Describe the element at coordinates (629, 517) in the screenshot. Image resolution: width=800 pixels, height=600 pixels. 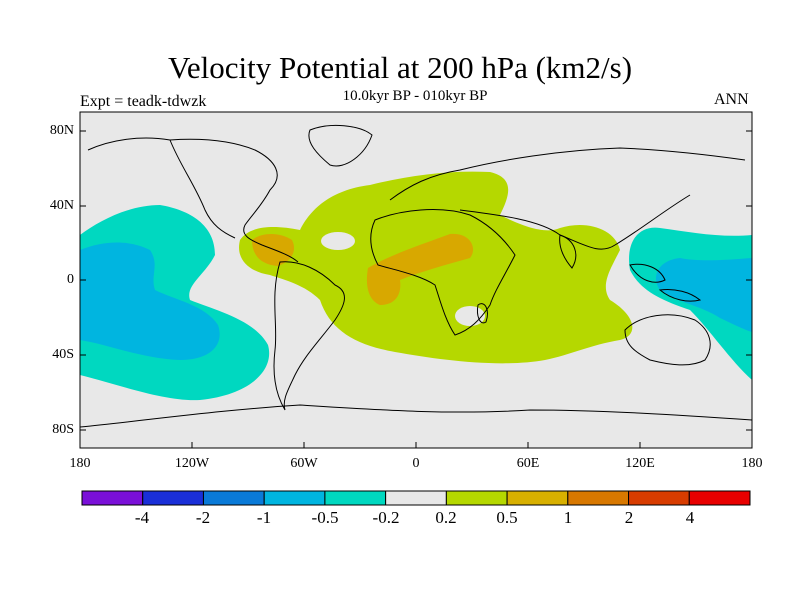
I see `colorbar-label: 2` at that location.